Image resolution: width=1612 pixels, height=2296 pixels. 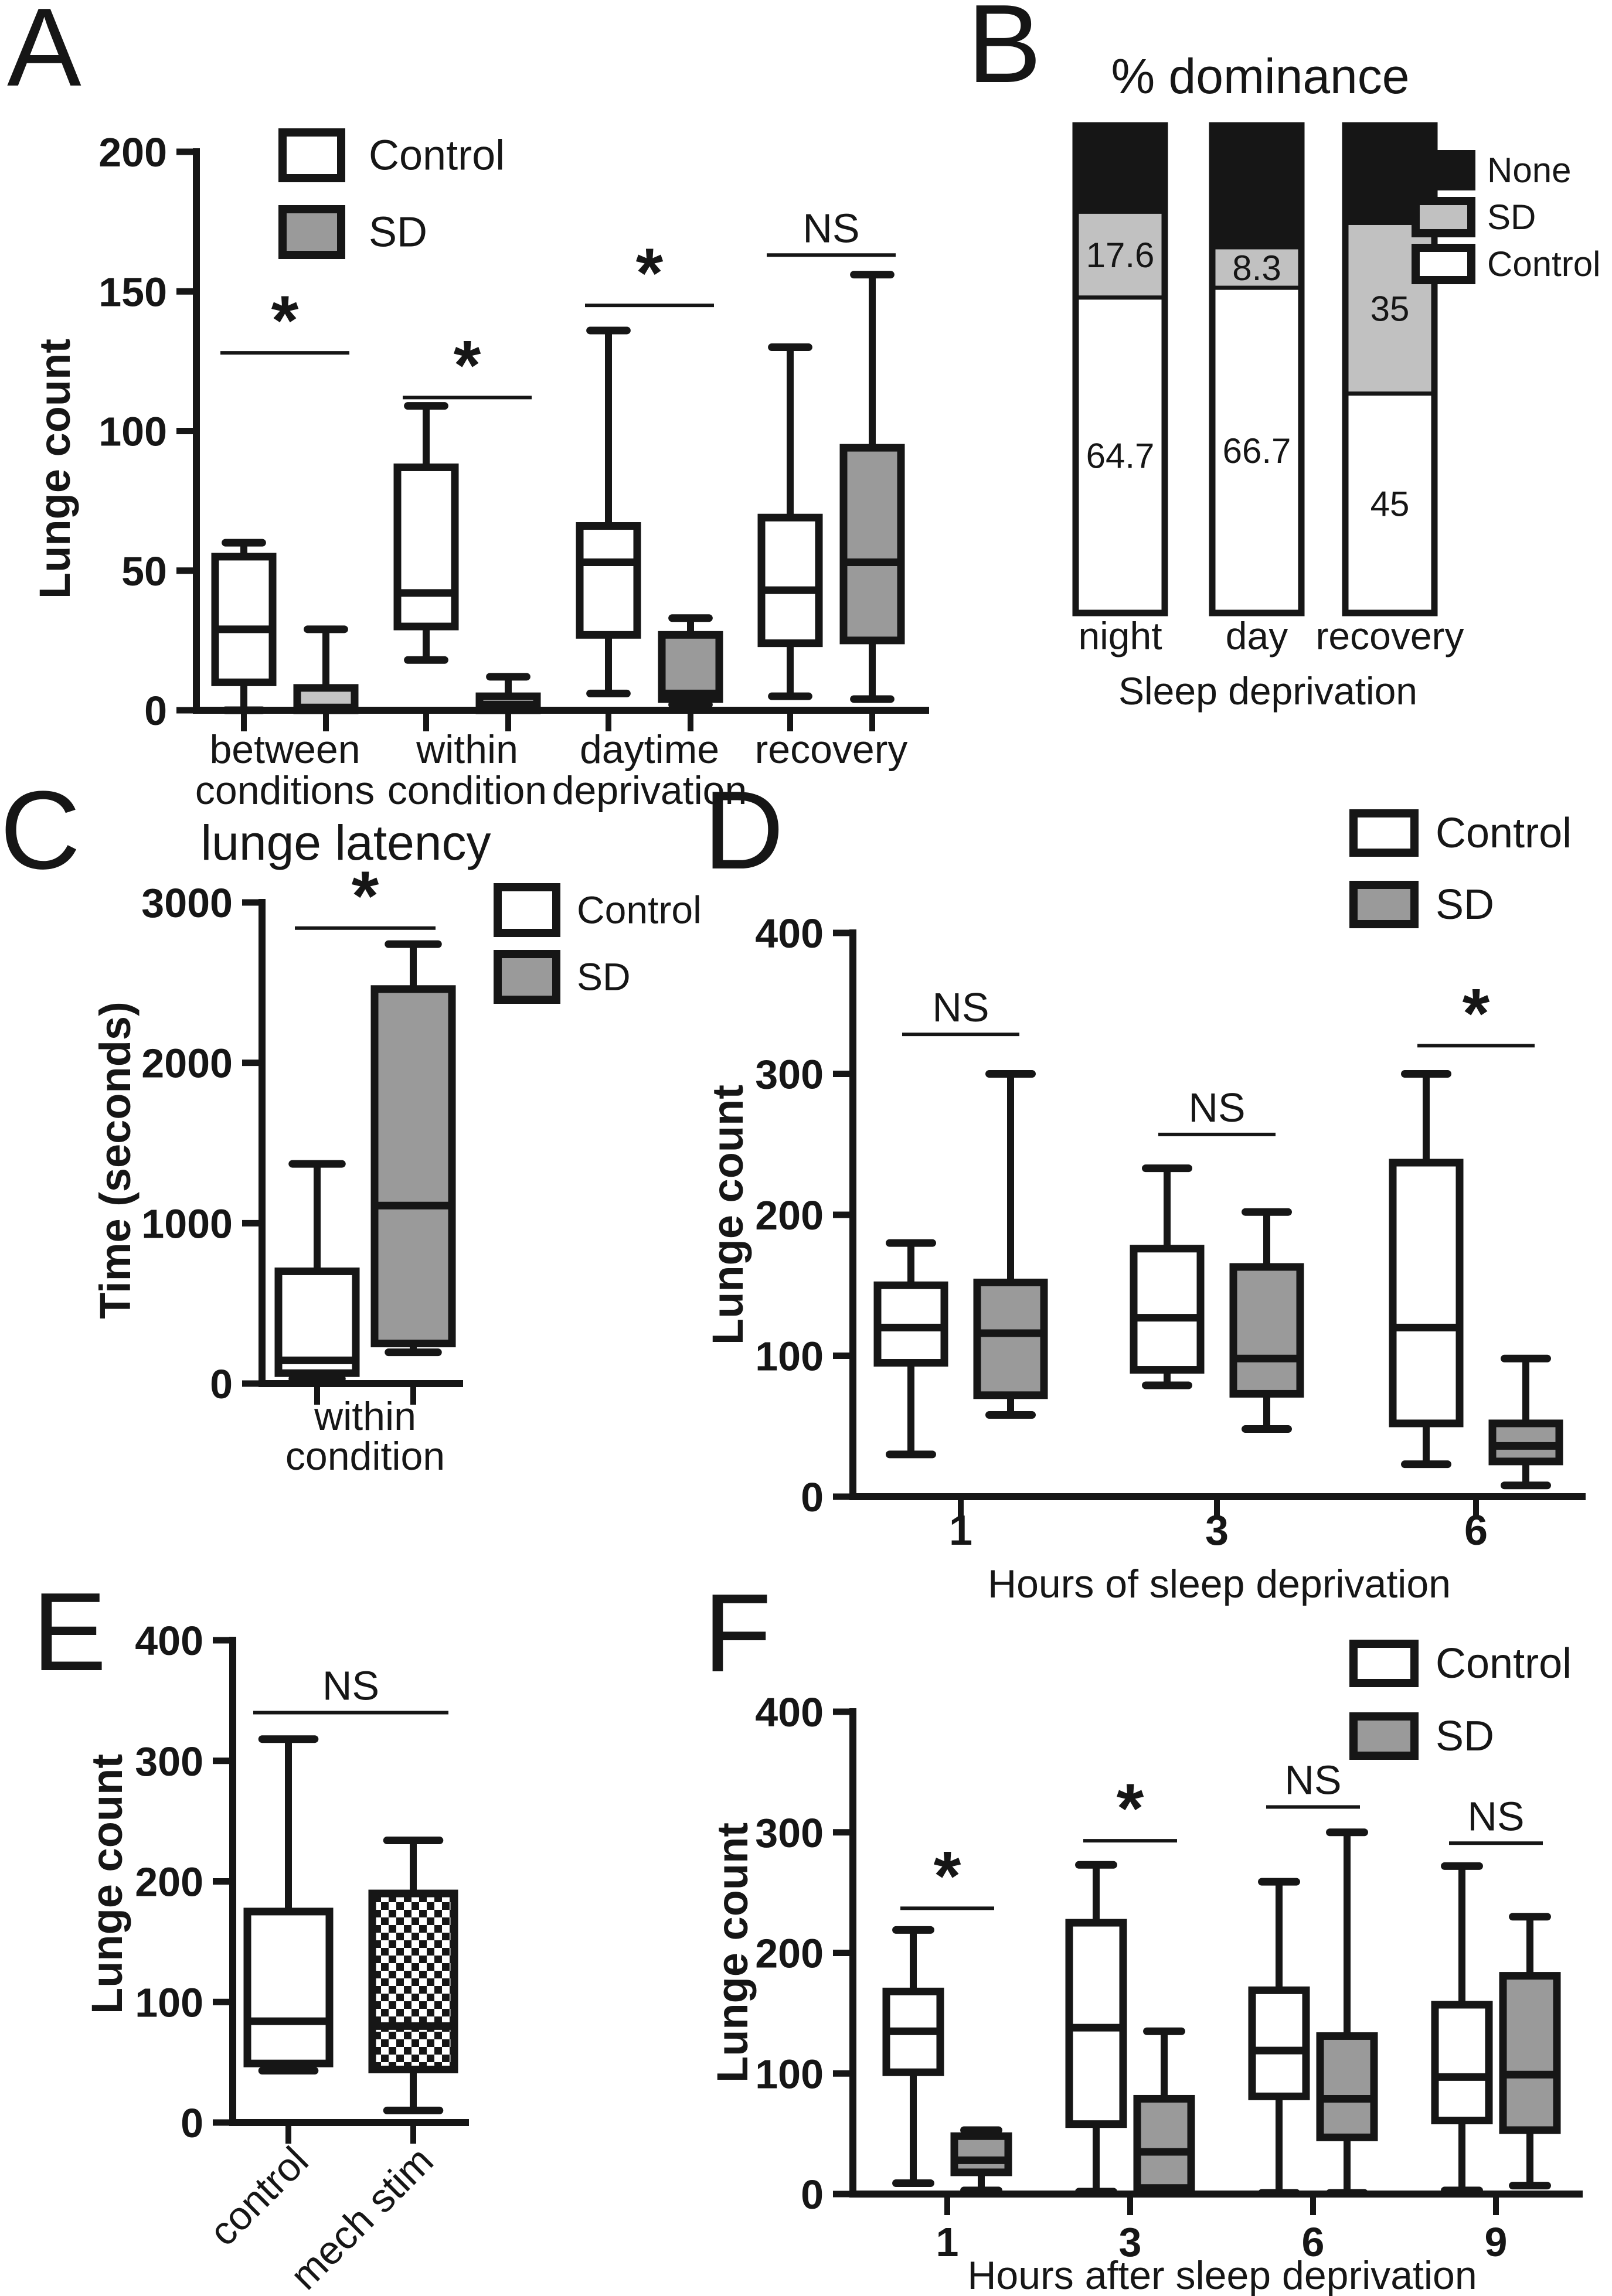 What do you see at coordinates (1529, 170) in the screenshot?
I see `legend-label: None` at bounding box center [1529, 170].